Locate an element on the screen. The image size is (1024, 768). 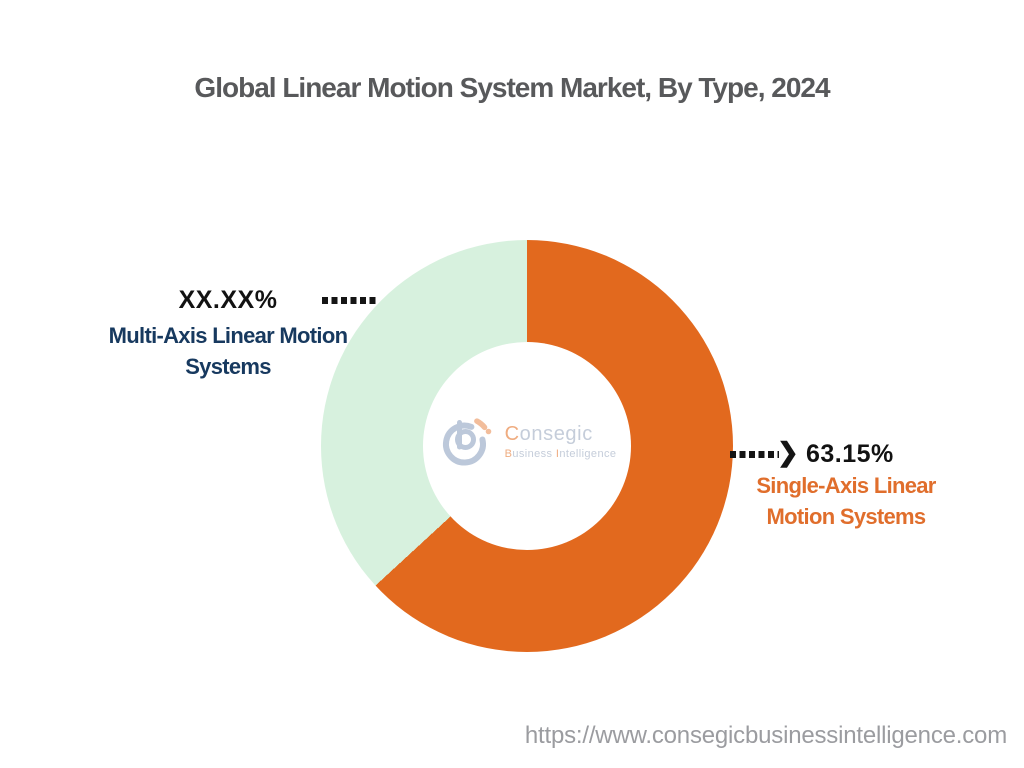
callout-multi-axis: XX.XX% Multi-Axis Linear Motion Systems is located at coordinates (228, 334).